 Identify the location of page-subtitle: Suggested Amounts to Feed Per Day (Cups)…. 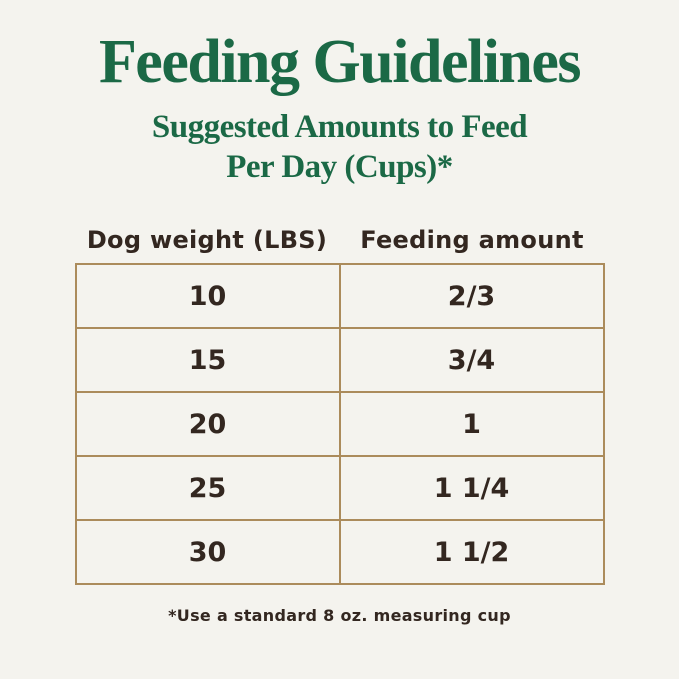
(339, 147).